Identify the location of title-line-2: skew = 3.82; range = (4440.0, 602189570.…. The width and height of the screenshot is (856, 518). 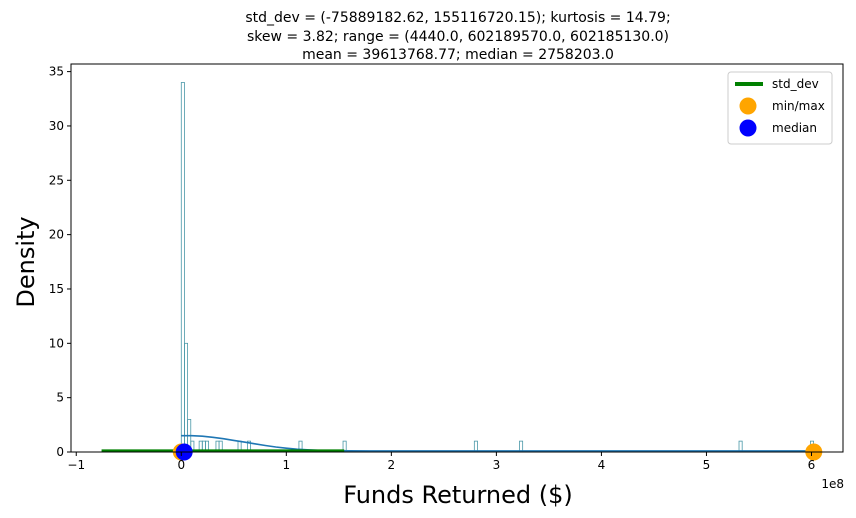
(458, 37).